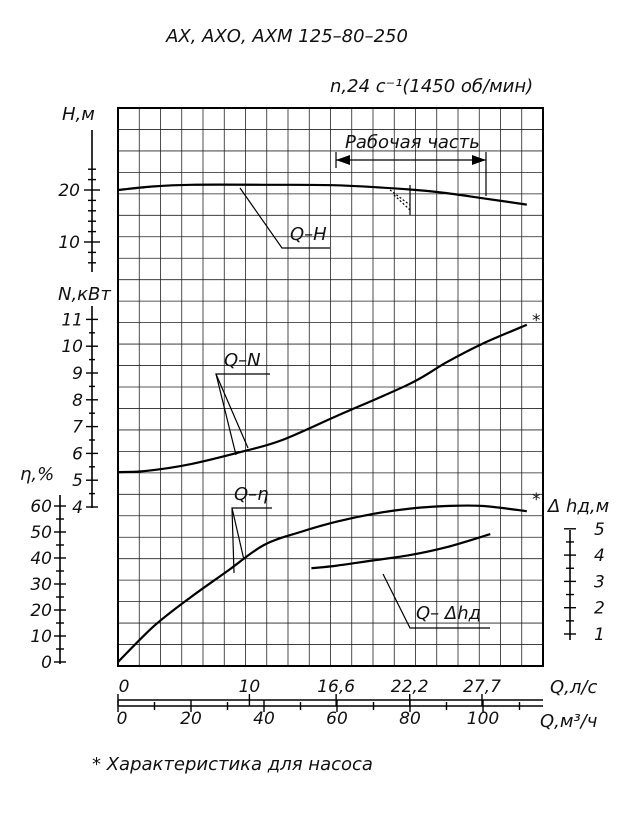 The image size is (643, 825). Describe the element at coordinates (436, 601) in the screenshot. I see `leader-q-dh` at that location.